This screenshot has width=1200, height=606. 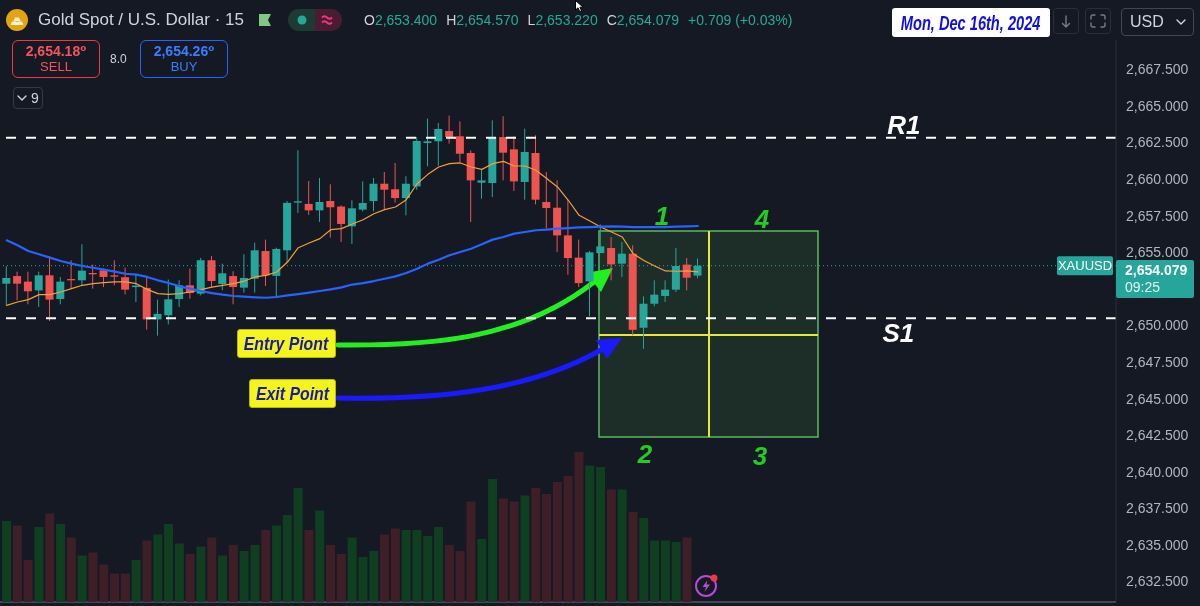 I want to click on text: +0.709 (+0.03%), so click(x=740, y=20).